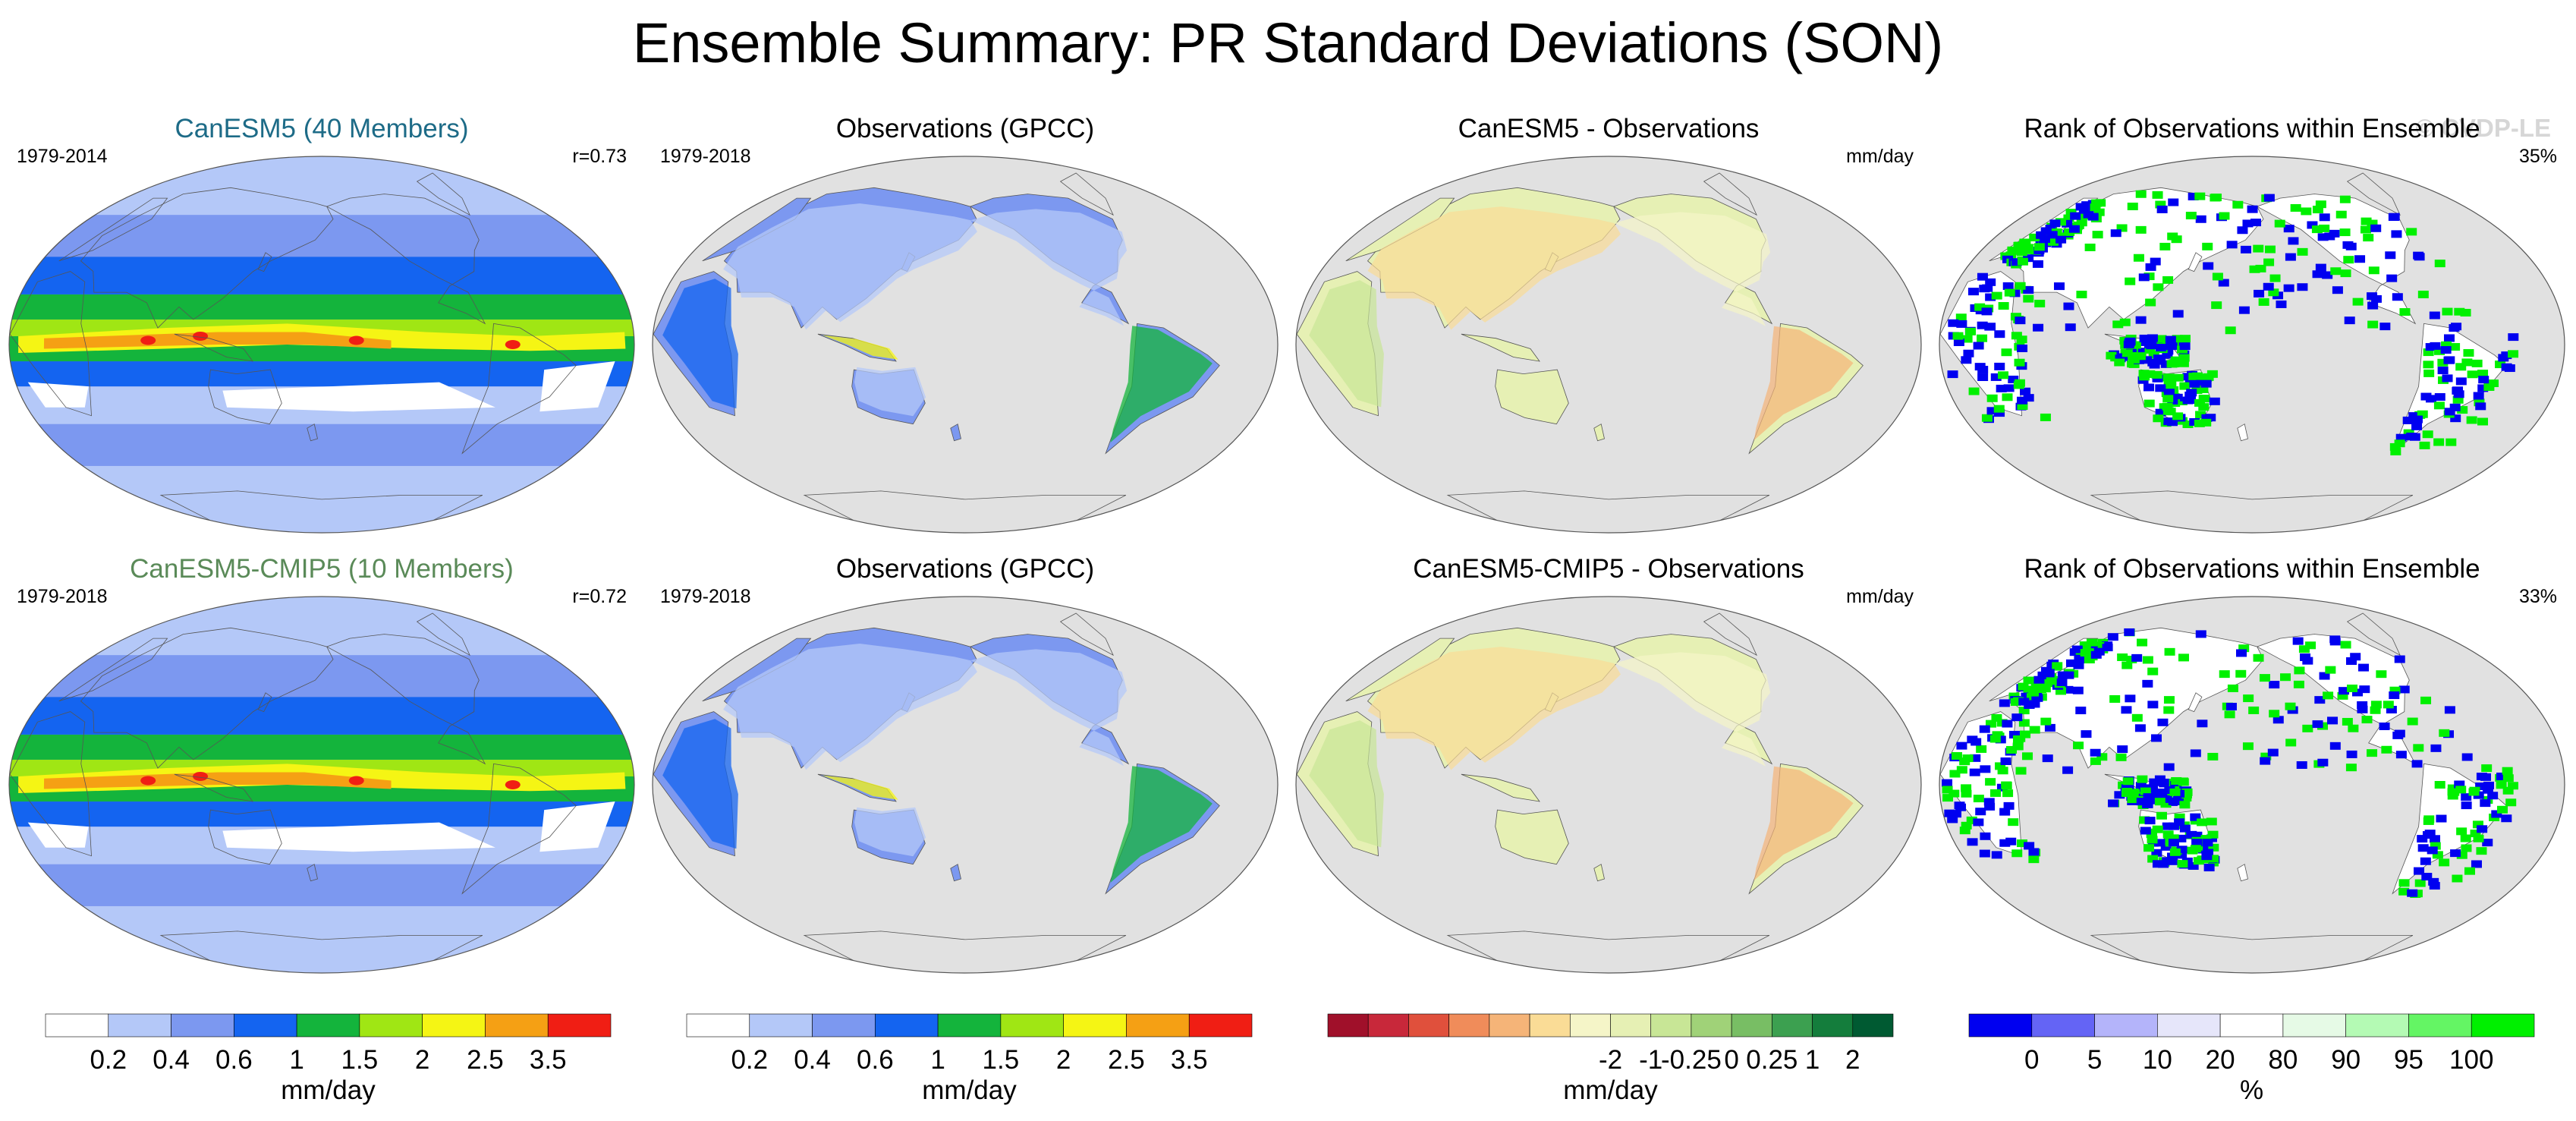 This screenshot has width=2576, height=1121. Describe the element at coordinates (322, 569) in the screenshot. I see `panel-title: CanESM5-CMIP5 (10 Members)` at that location.